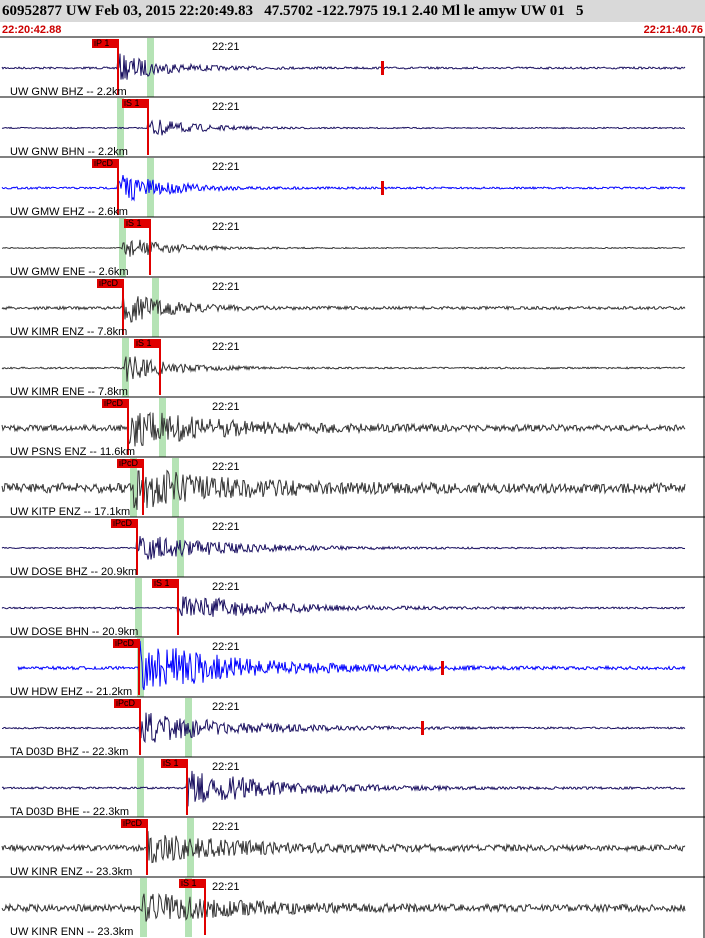 This screenshot has height=938, width=705. What do you see at coordinates (71, 692) in the screenshot?
I see `station-label: UW HDW EHZ -- 21.2km` at bounding box center [71, 692].